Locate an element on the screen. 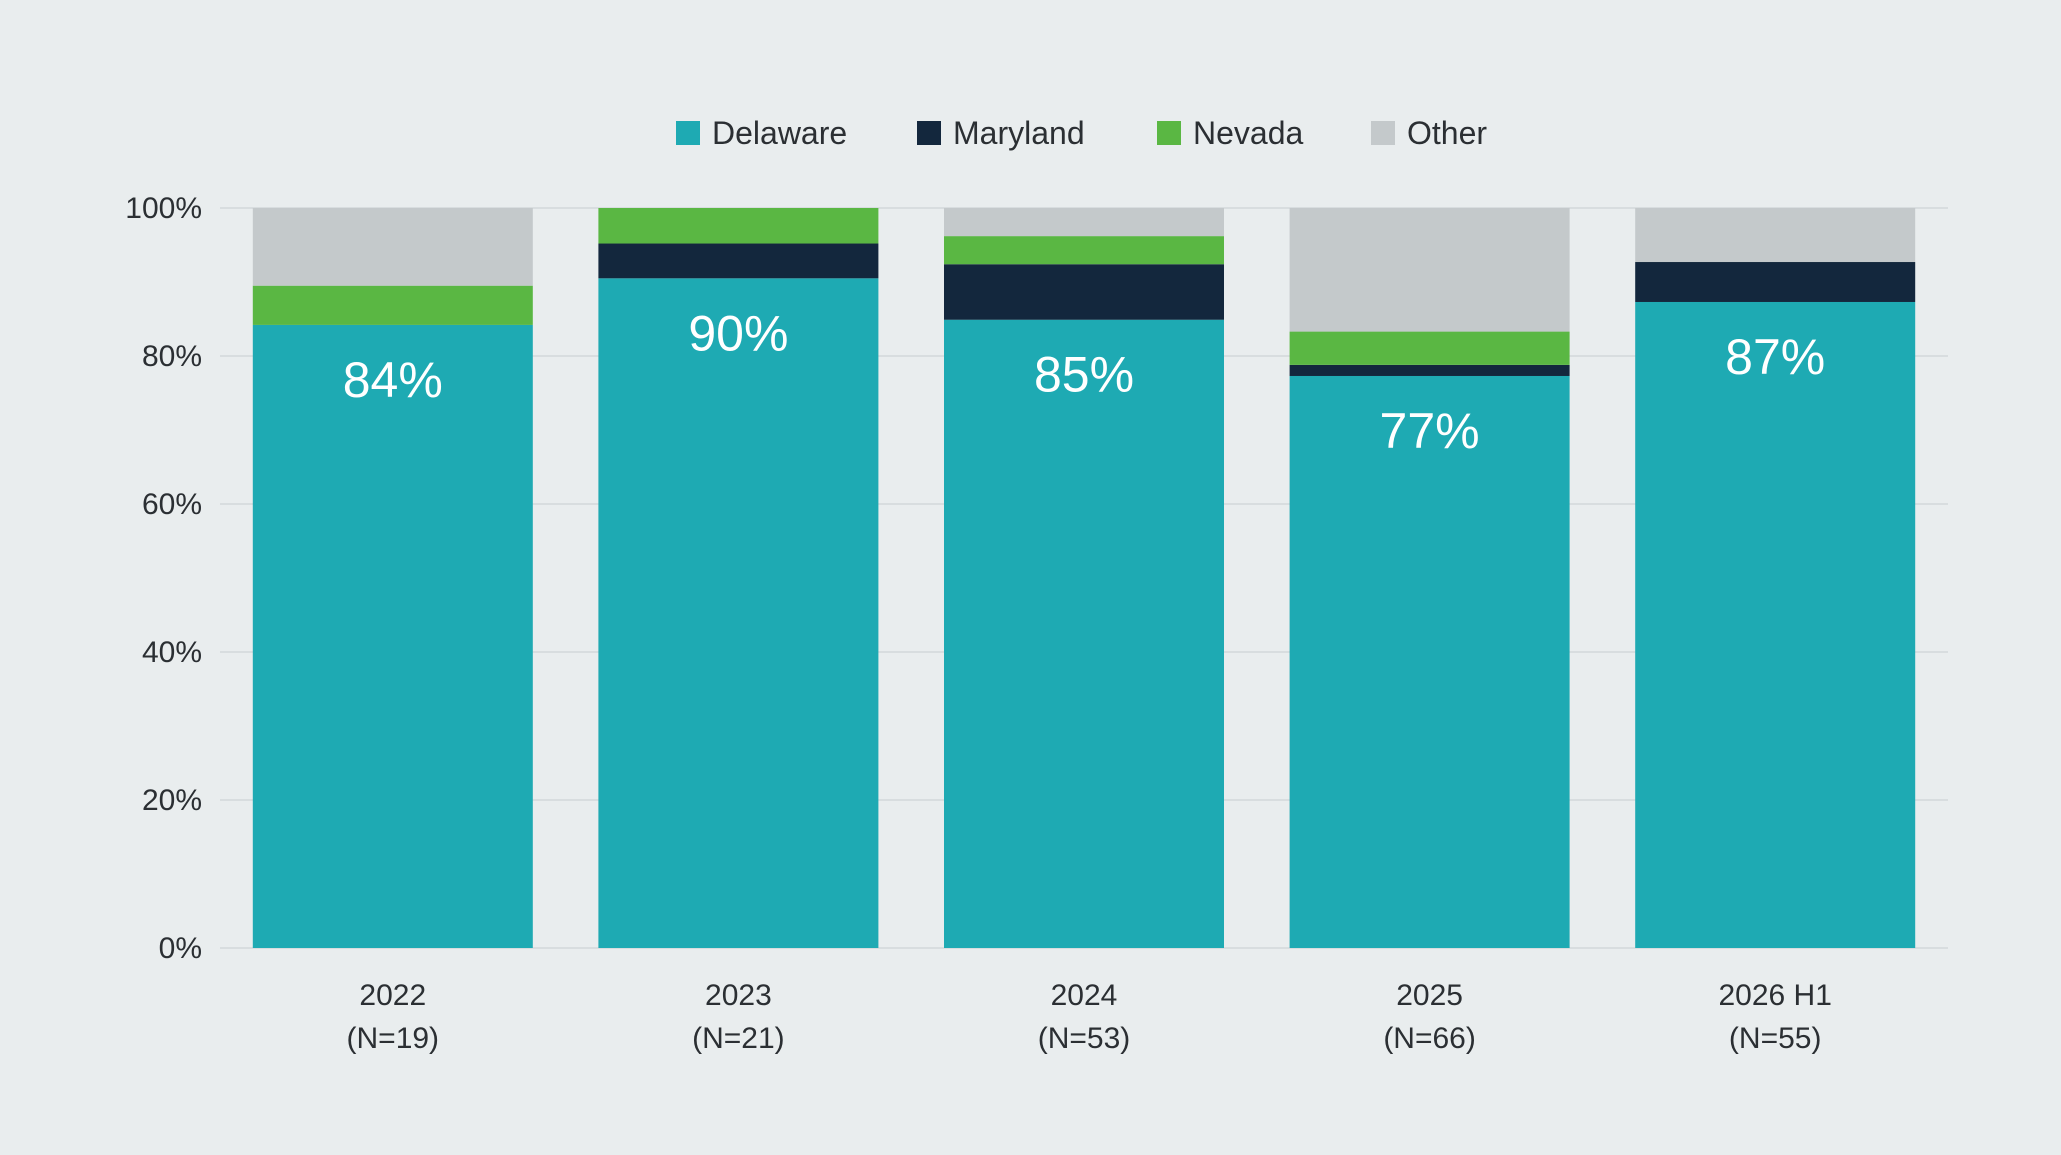  y-axis: 0% 20% 40% 60% 80% 100% is located at coordinates (163, 578).